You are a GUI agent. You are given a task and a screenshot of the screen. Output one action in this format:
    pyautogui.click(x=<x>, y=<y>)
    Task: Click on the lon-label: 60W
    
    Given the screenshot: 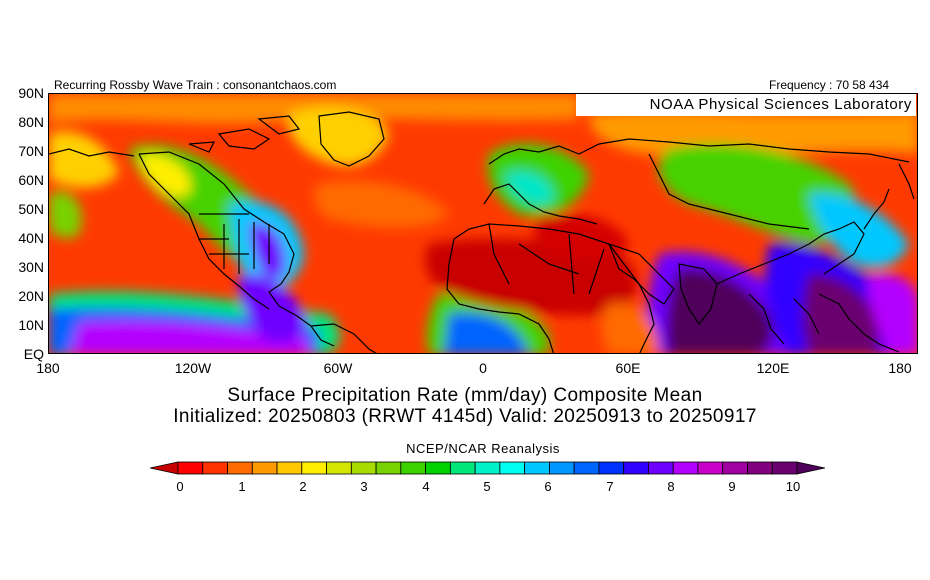 What is the action you would take?
    pyautogui.click(x=338, y=368)
    